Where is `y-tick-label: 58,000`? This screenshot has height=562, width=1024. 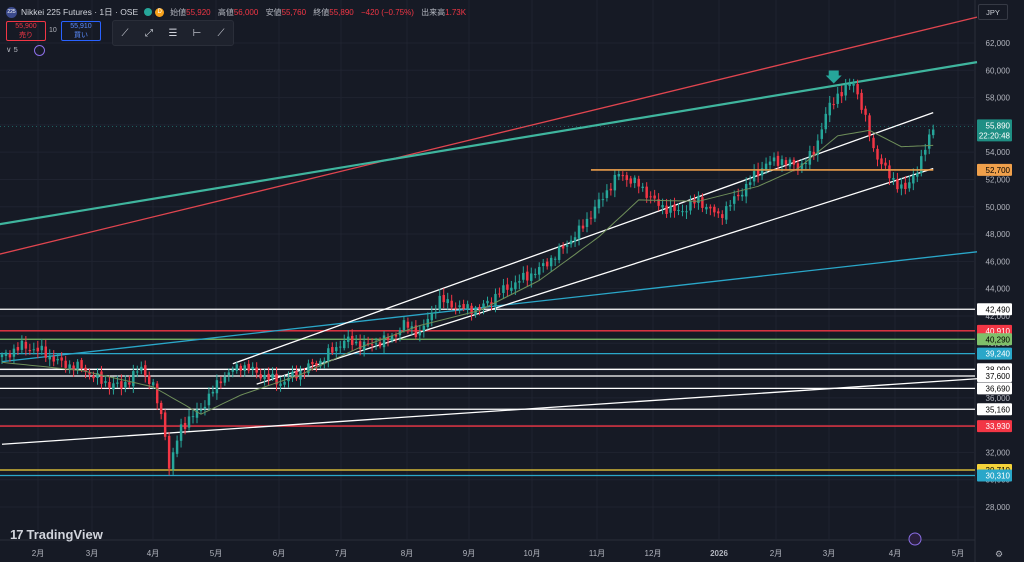
y-tick-label: 58,000 is located at coordinates (998, 98).